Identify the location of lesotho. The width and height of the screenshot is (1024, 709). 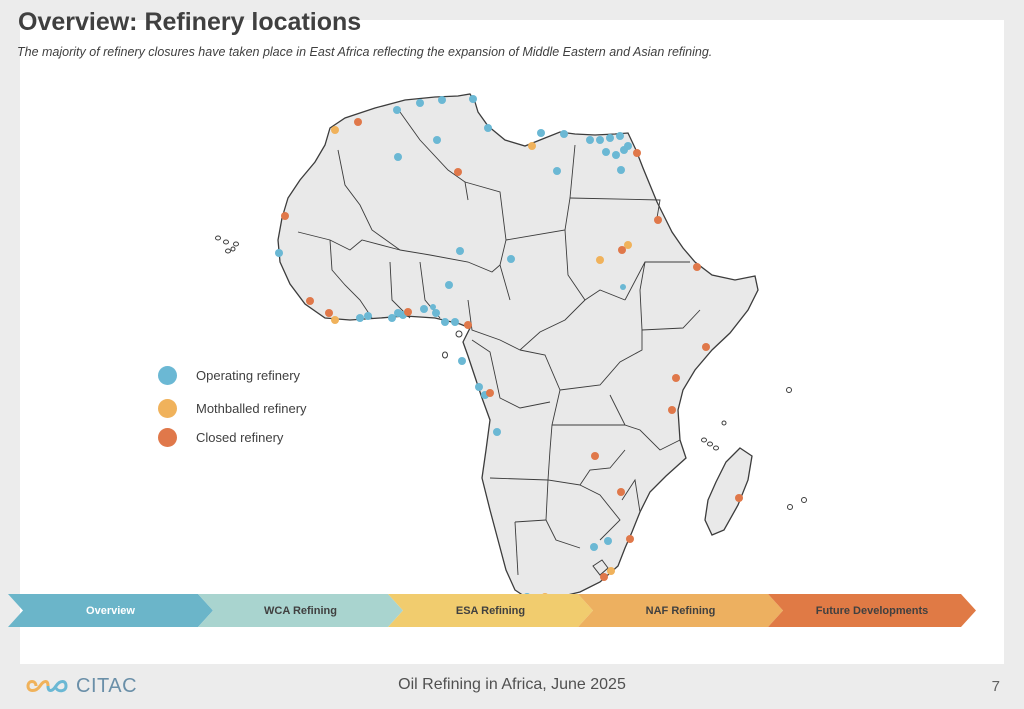
(600, 567).